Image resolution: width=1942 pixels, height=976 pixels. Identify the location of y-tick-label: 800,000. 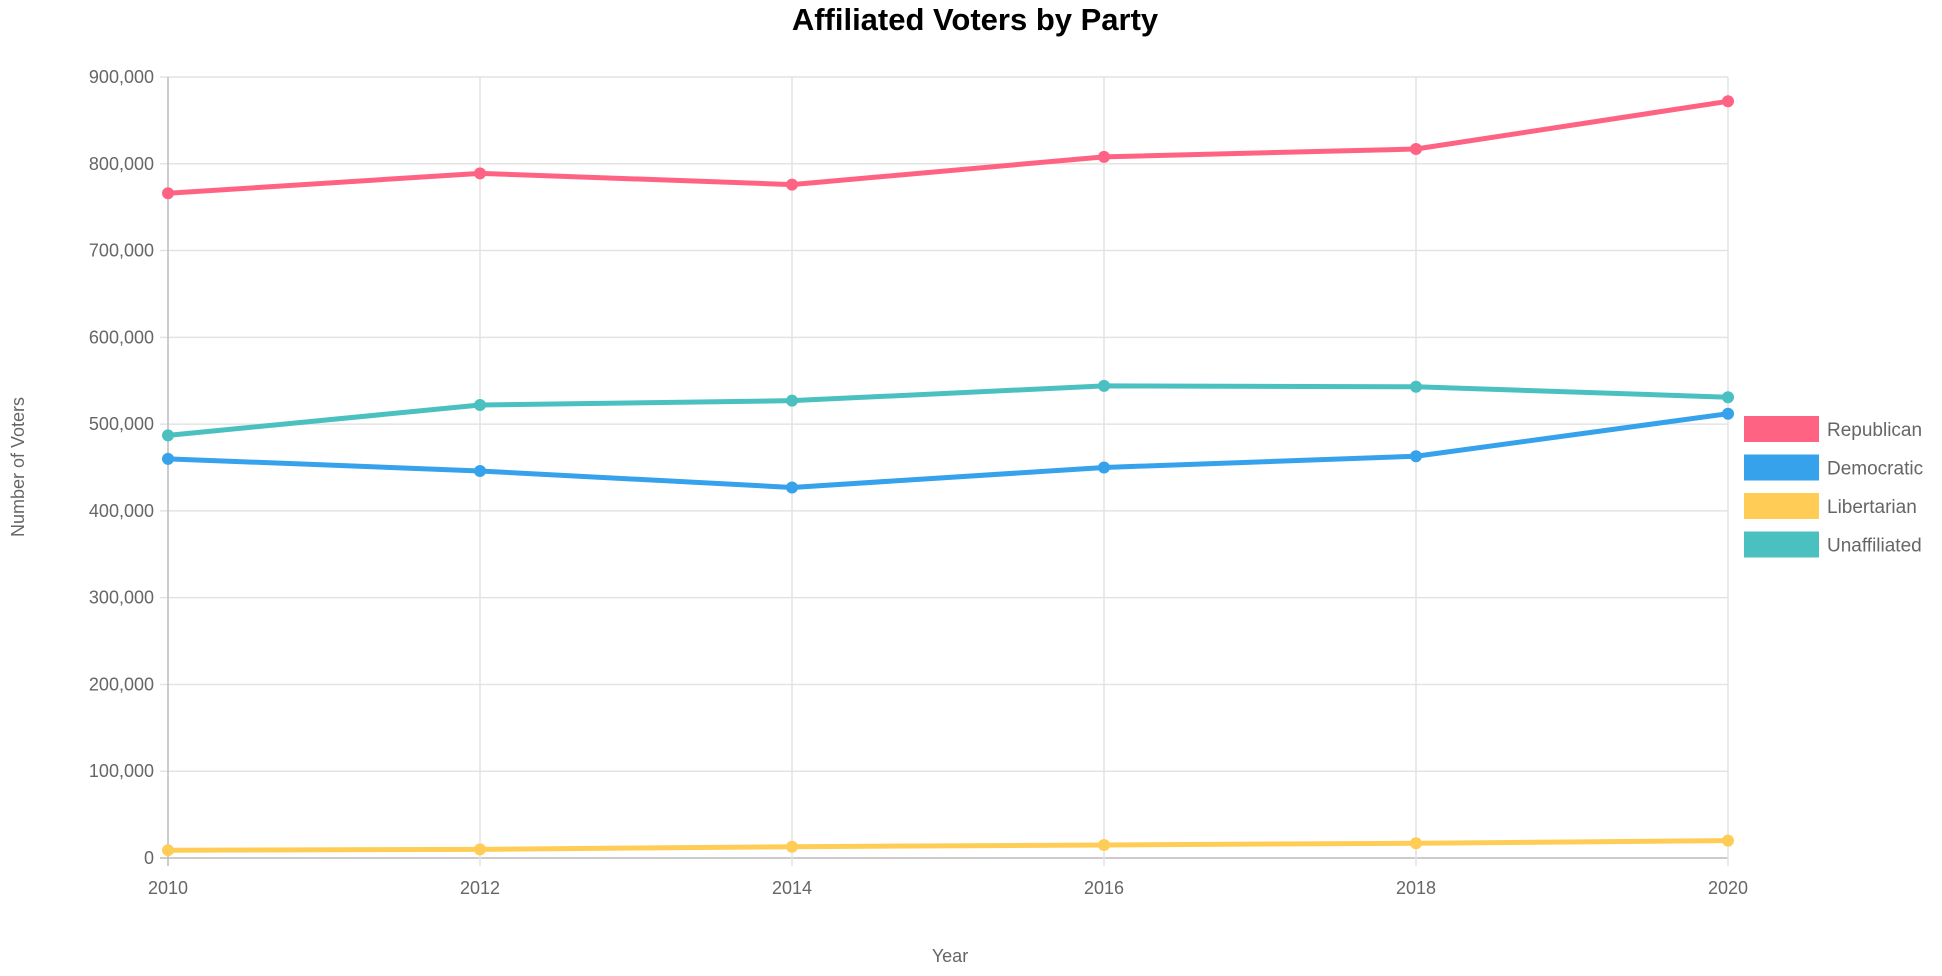
(121, 164).